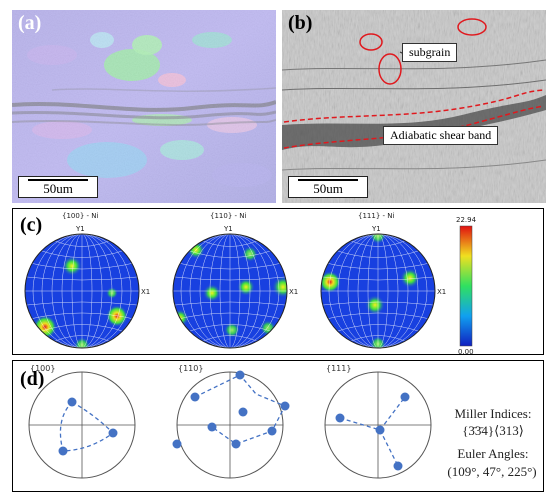 This screenshot has width=550, height=500. I want to click on shear-band-outline-top, so click(414, 106).